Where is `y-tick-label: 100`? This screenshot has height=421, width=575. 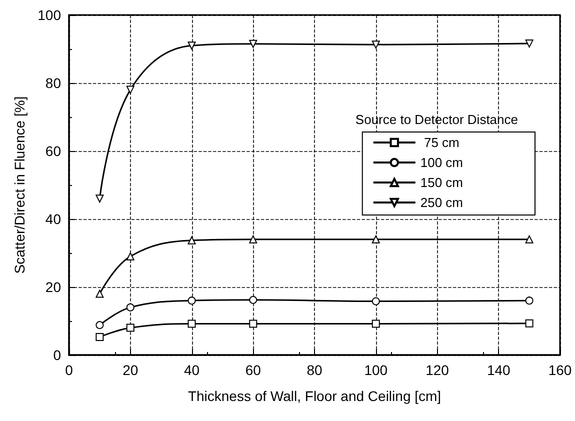 y-tick-label: 100 is located at coordinates (50, 15).